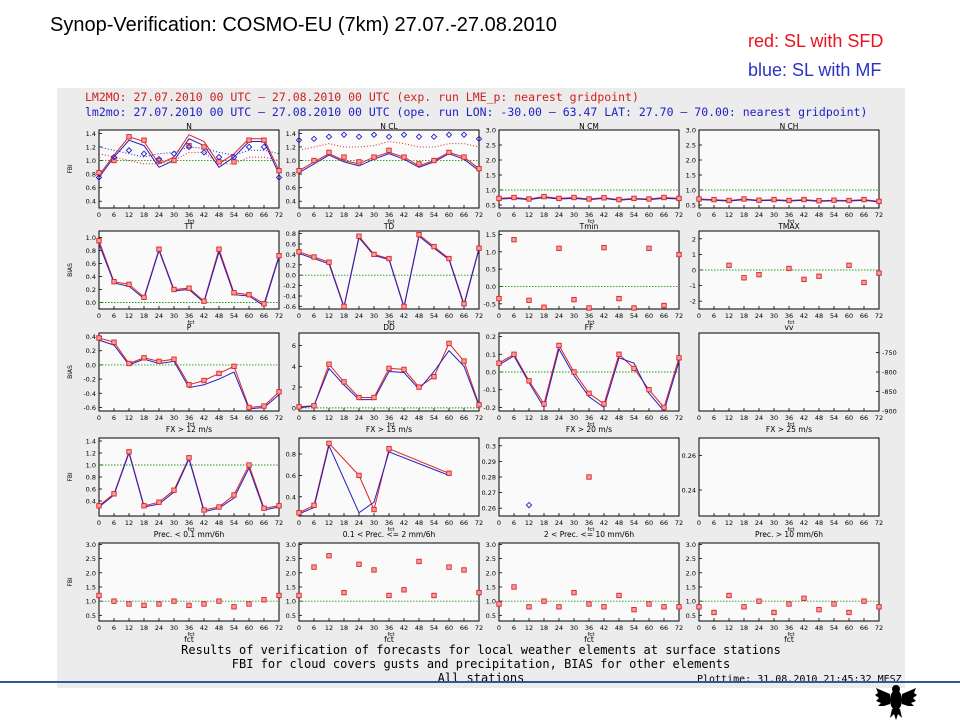 The height and width of the screenshot is (720, 960). What do you see at coordinates (491, 176) in the screenshot?
I see `y-tick-label: 1.5` at bounding box center [491, 176].